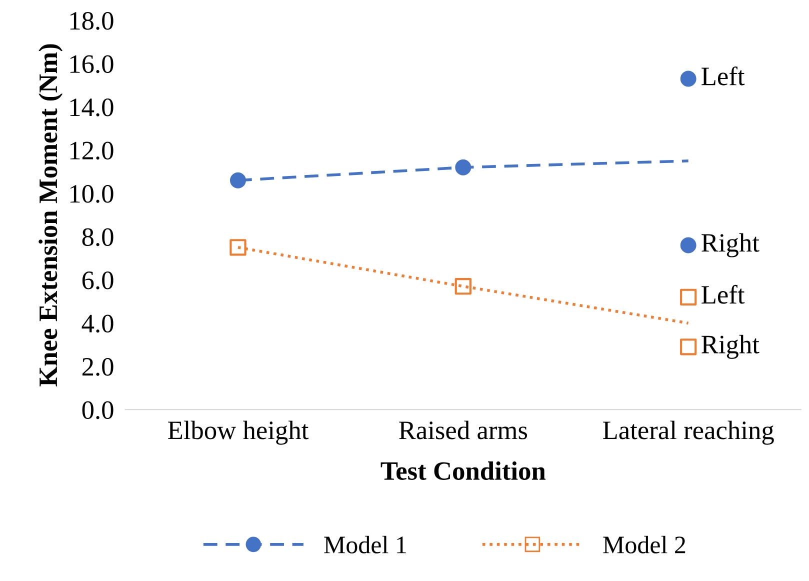 This screenshot has height=581, width=809. I want to click on y-tick-label: 4.0, so click(98, 323).